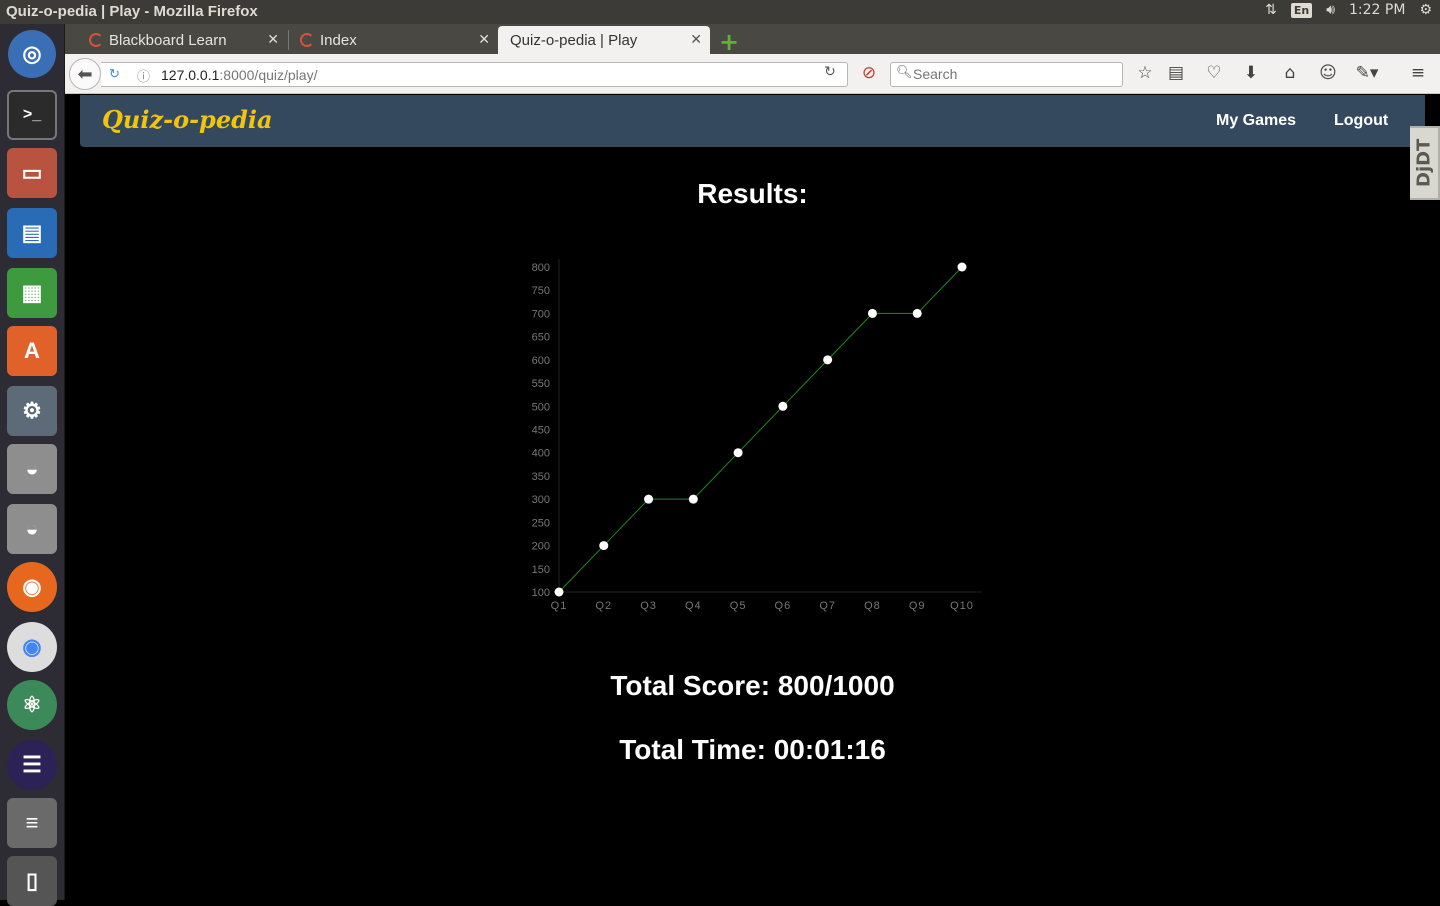 The height and width of the screenshot is (906, 1440). I want to click on tab-quiz-play: Quiz-o-pedia | Play ✕, so click(604, 40).